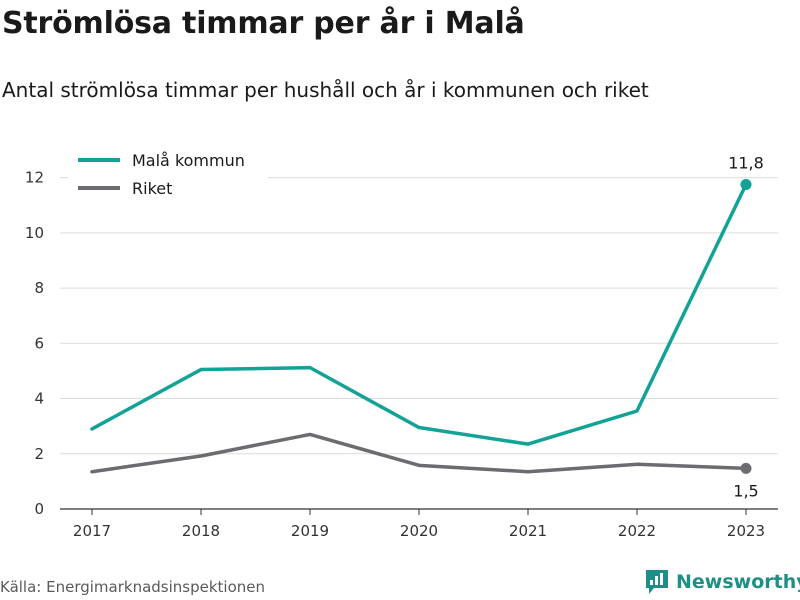 The width and height of the screenshot is (800, 600). Describe the element at coordinates (39, 343) in the screenshot. I see `y-tick-label: 6` at that location.